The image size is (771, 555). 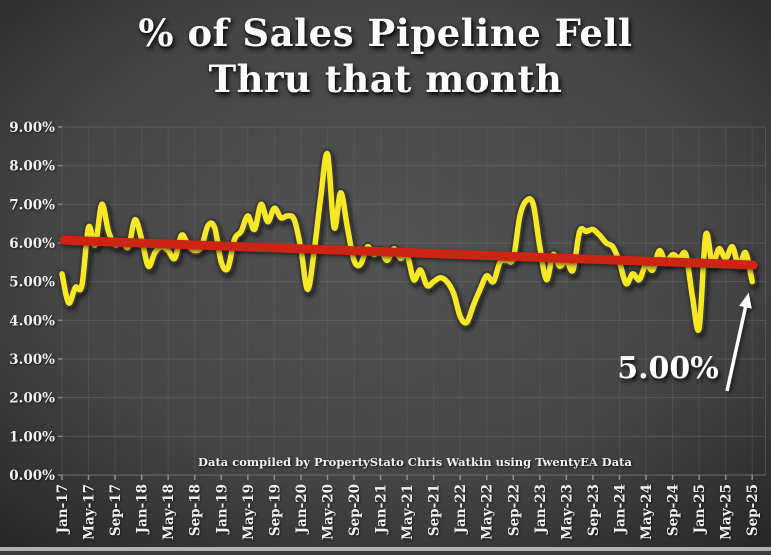 I want to click on y-tick-label: 2.00%, so click(x=32, y=399).